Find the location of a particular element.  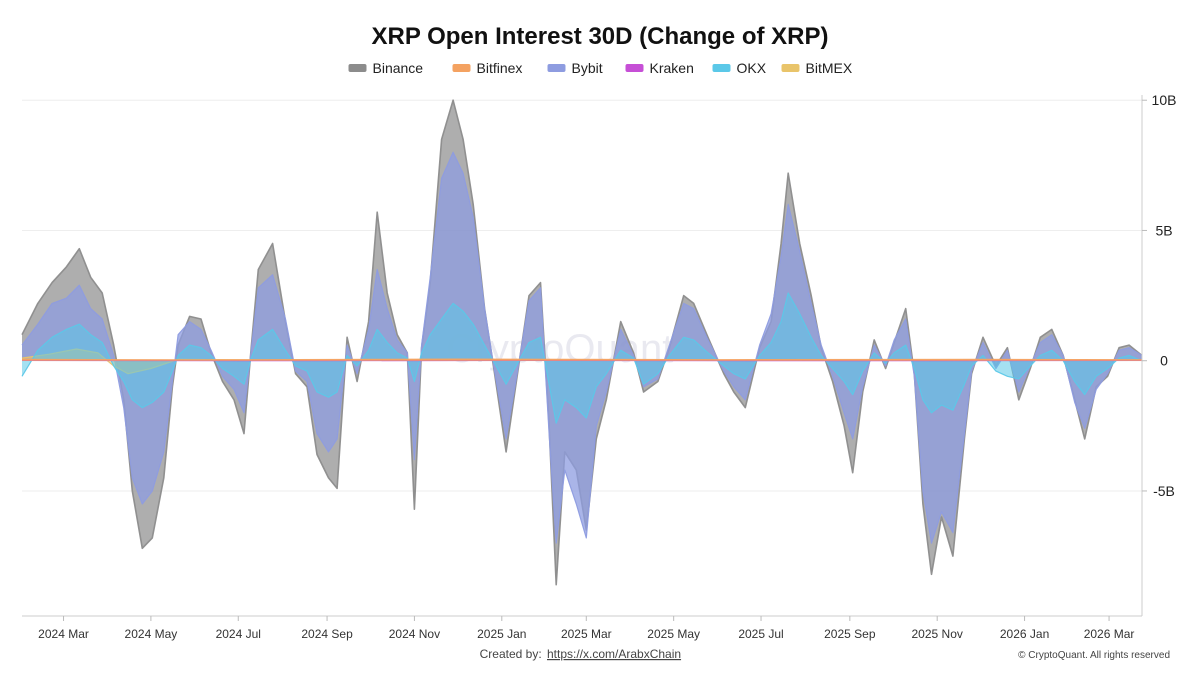

legend-item-bybit: Bybit is located at coordinates (575, 68).